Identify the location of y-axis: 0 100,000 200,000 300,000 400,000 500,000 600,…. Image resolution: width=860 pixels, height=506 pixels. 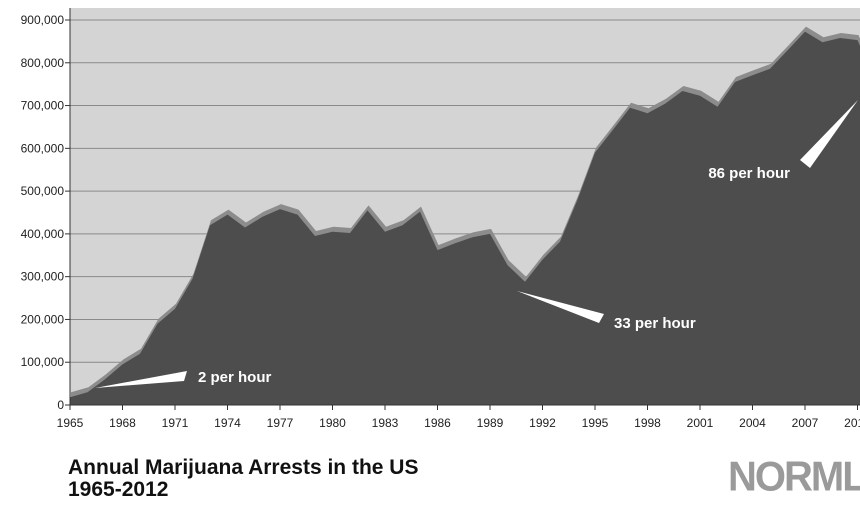
(45, 212).